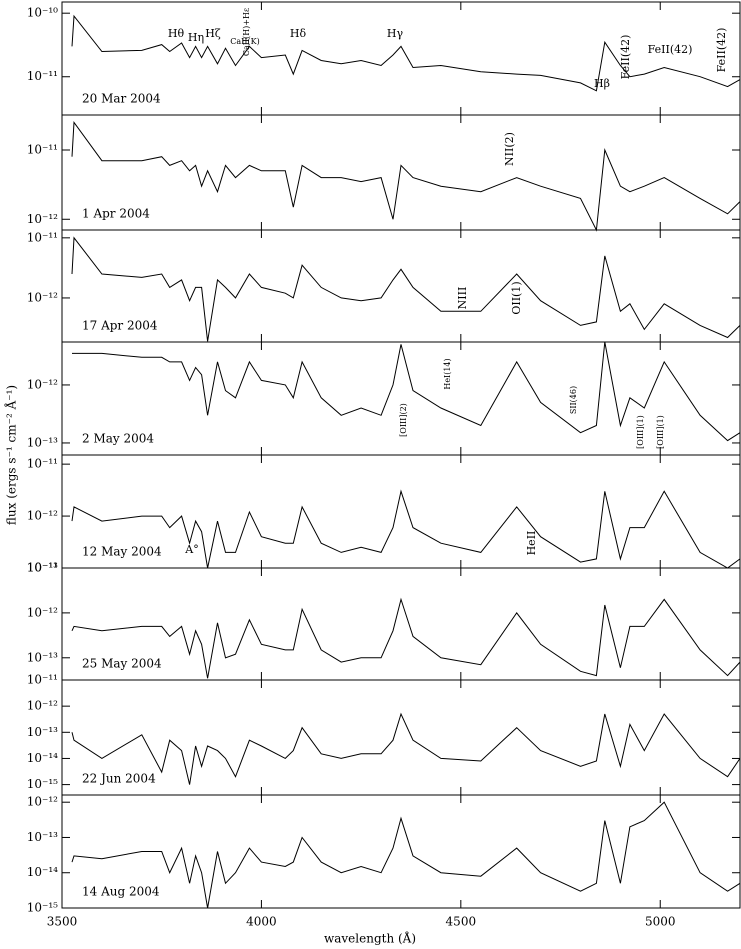  Describe the element at coordinates (395, 33) in the screenshot. I see `line-annotation: Hγ` at that location.